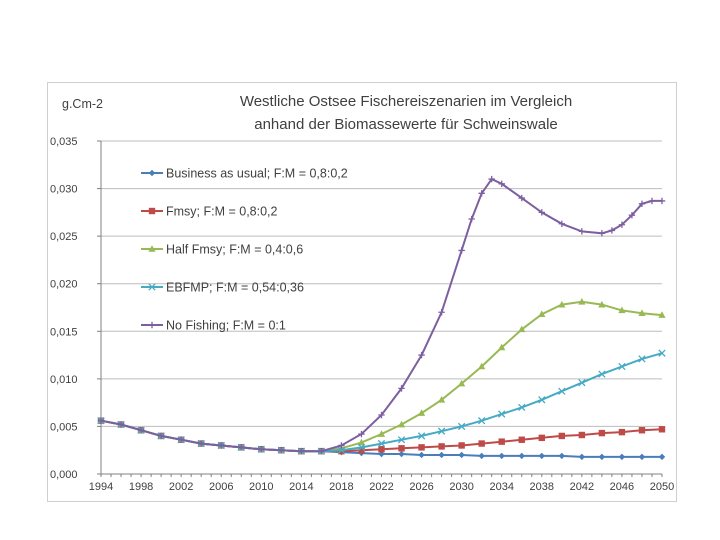 This screenshot has height=540, width=720. Describe the element at coordinates (461, 487) in the screenshot. I see `x-tick-label: 2030` at that location.